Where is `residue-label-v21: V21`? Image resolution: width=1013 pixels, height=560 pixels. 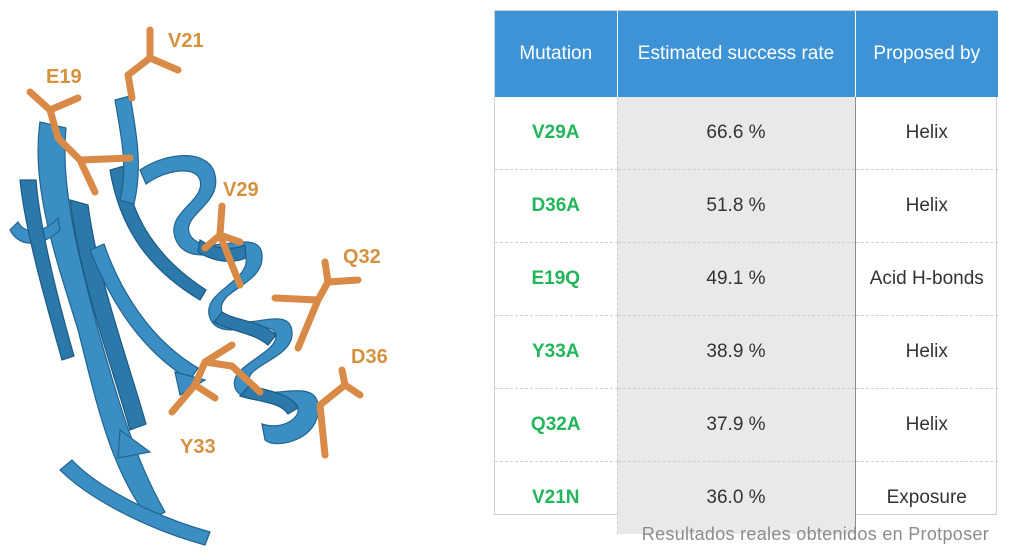 residue-label-v21: V21 is located at coordinates (186, 41).